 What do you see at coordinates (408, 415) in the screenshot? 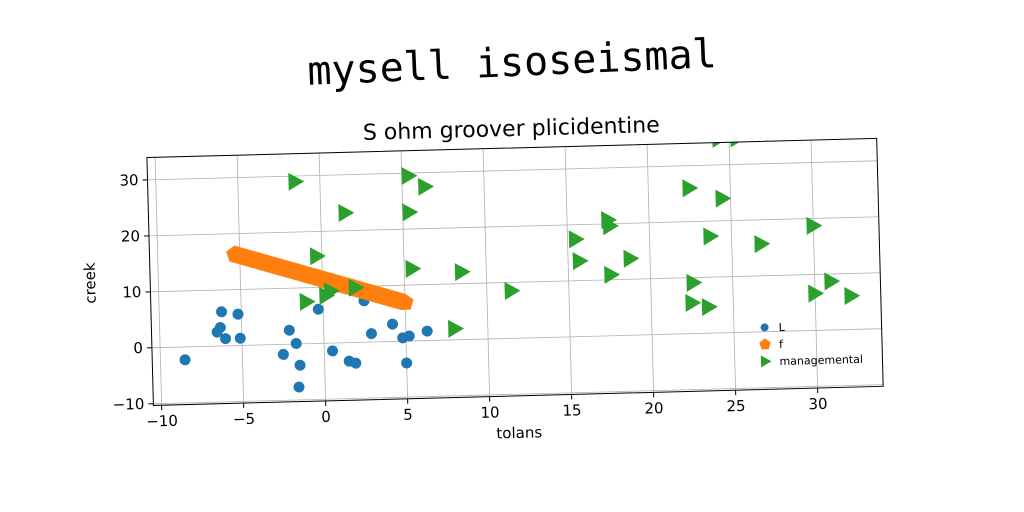
I see `x-tick-label: 5` at bounding box center [408, 415].